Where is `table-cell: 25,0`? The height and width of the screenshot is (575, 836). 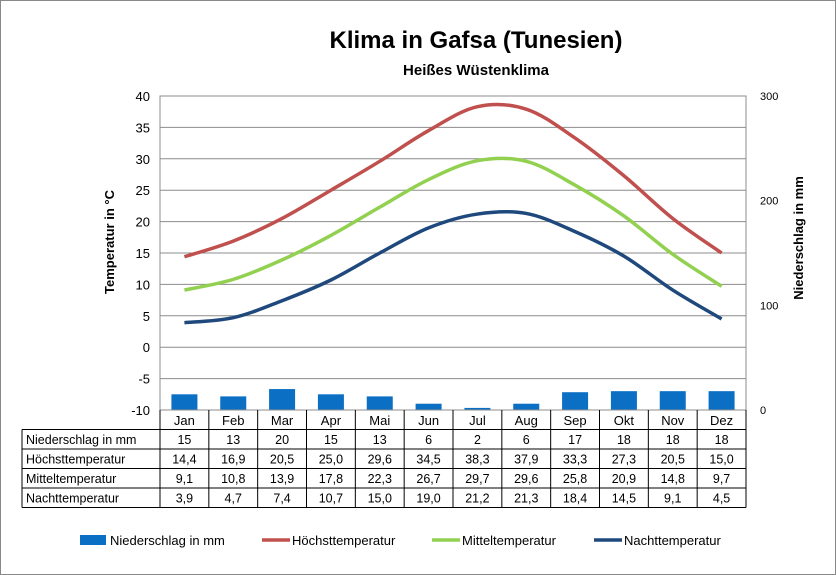
table-cell: 25,0 is located at coordinates (331, 460).